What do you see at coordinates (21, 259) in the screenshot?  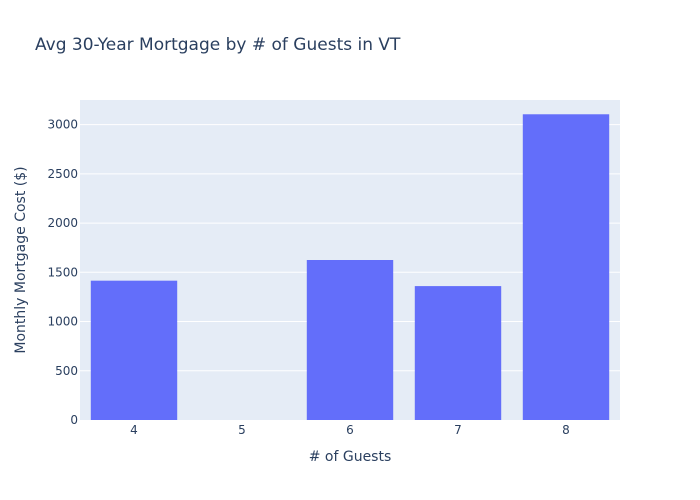 I see `y-axis-title: Monthly Mortgage Cost ($)` at bounding box center [21, 259].